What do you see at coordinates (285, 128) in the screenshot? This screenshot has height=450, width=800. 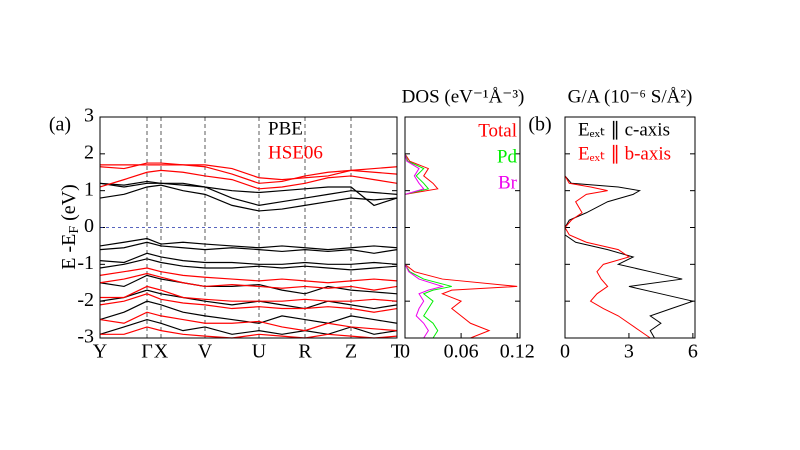 I see `legend-label: PBE` at bounding box center [285, 128].